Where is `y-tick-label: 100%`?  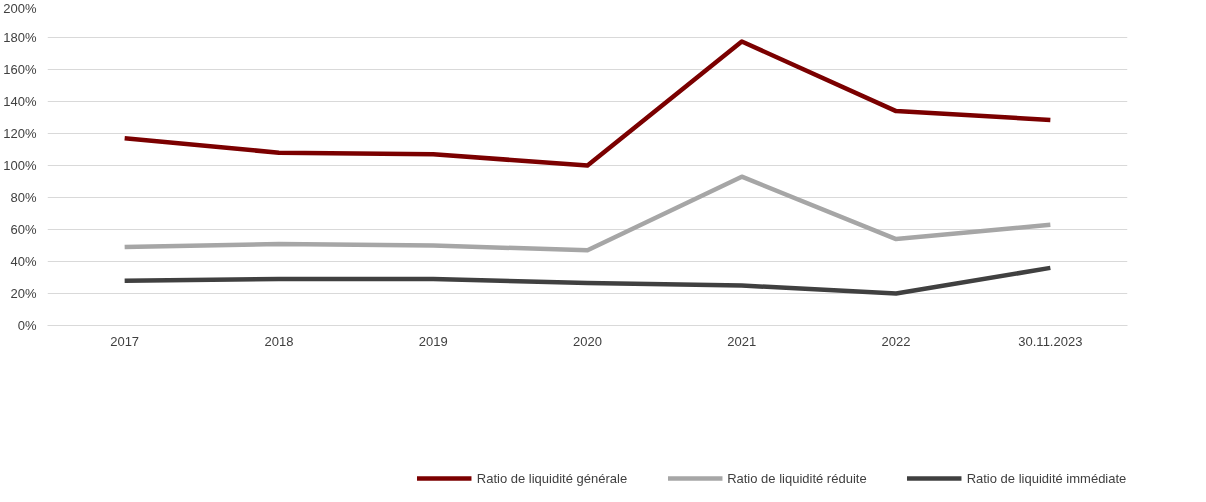
y-tick-label: 100% is located at coordinates (20, 165).